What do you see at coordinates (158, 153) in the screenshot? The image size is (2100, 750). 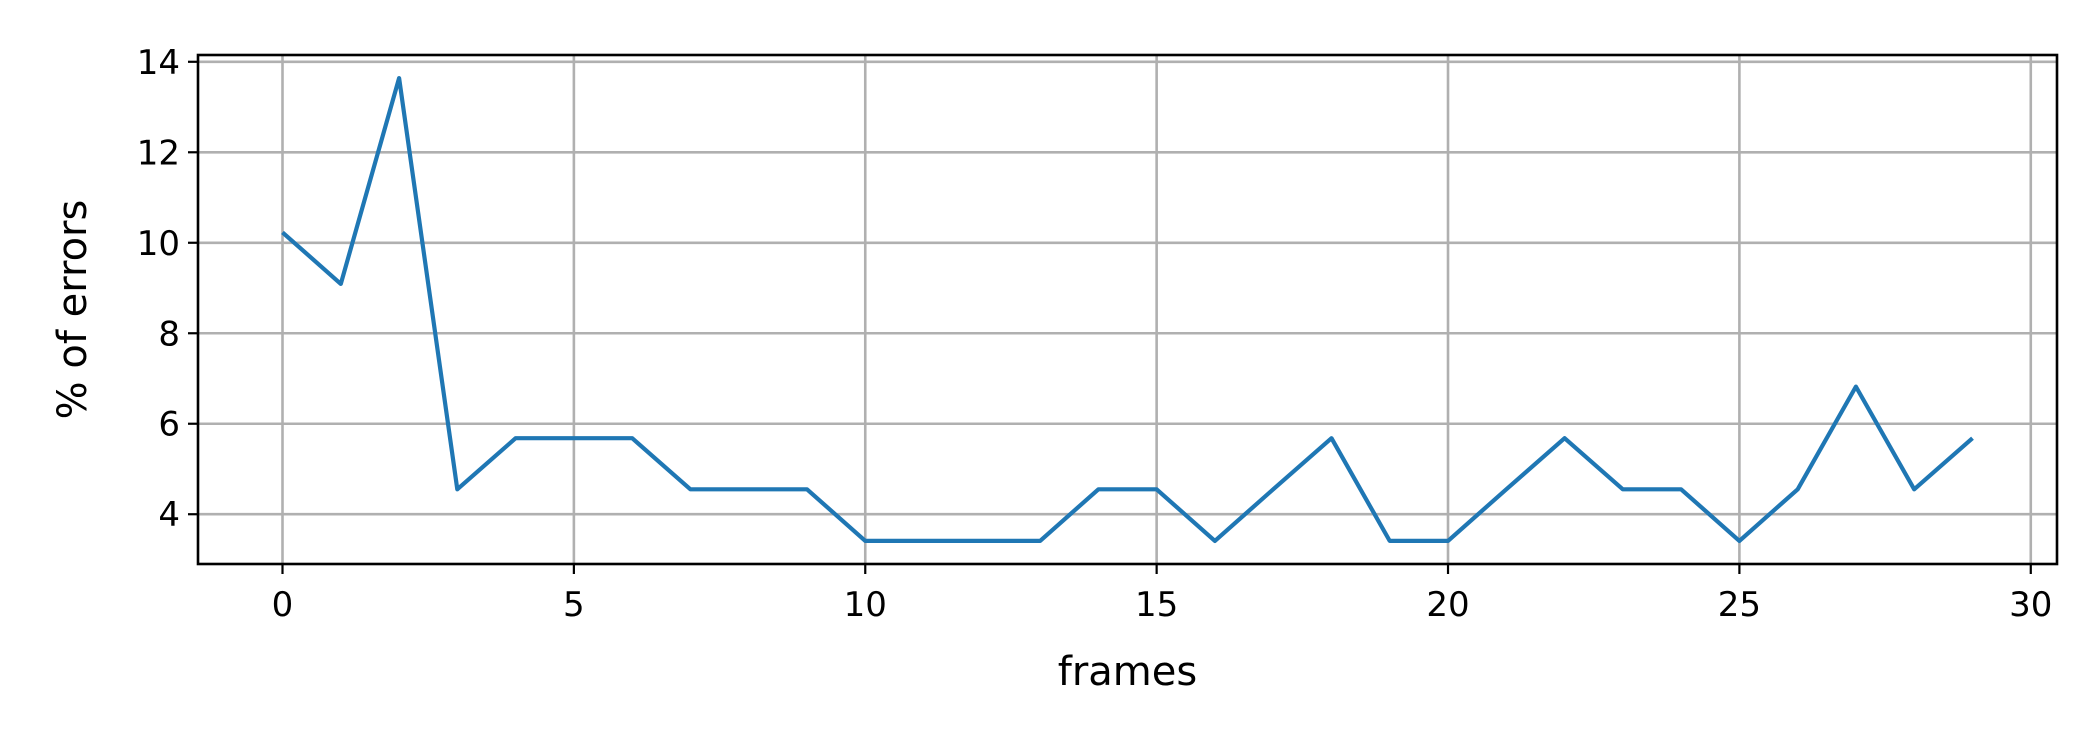 I see `y-tick-label: 12` at bounding box center [158, 153].